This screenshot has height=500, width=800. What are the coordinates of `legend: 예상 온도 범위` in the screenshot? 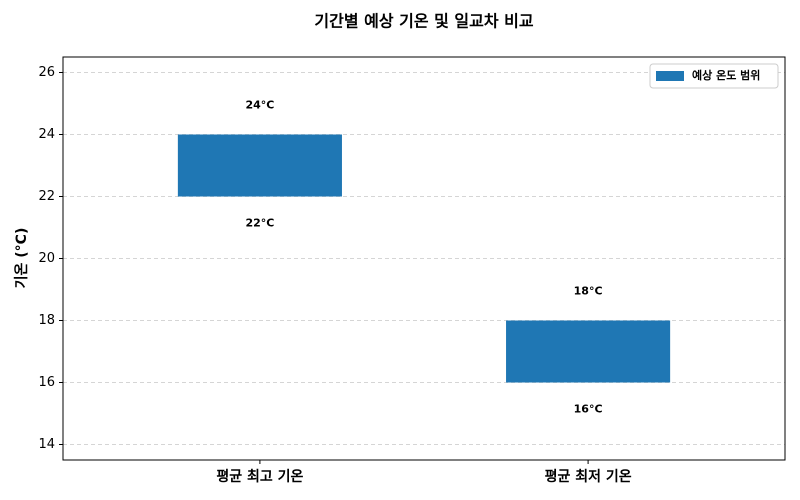 It's located at (714, 76).